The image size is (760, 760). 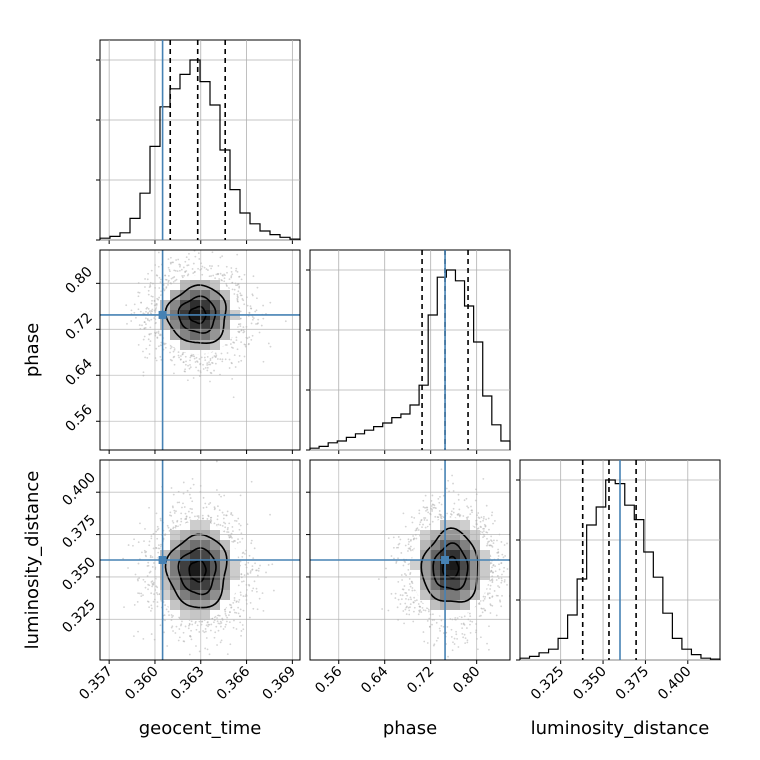 What do you see at coordinates (79, 532) in the screenshot?
I see `ytick-label-luminosity-distance: 0.375` at bounding box center [79, 532].